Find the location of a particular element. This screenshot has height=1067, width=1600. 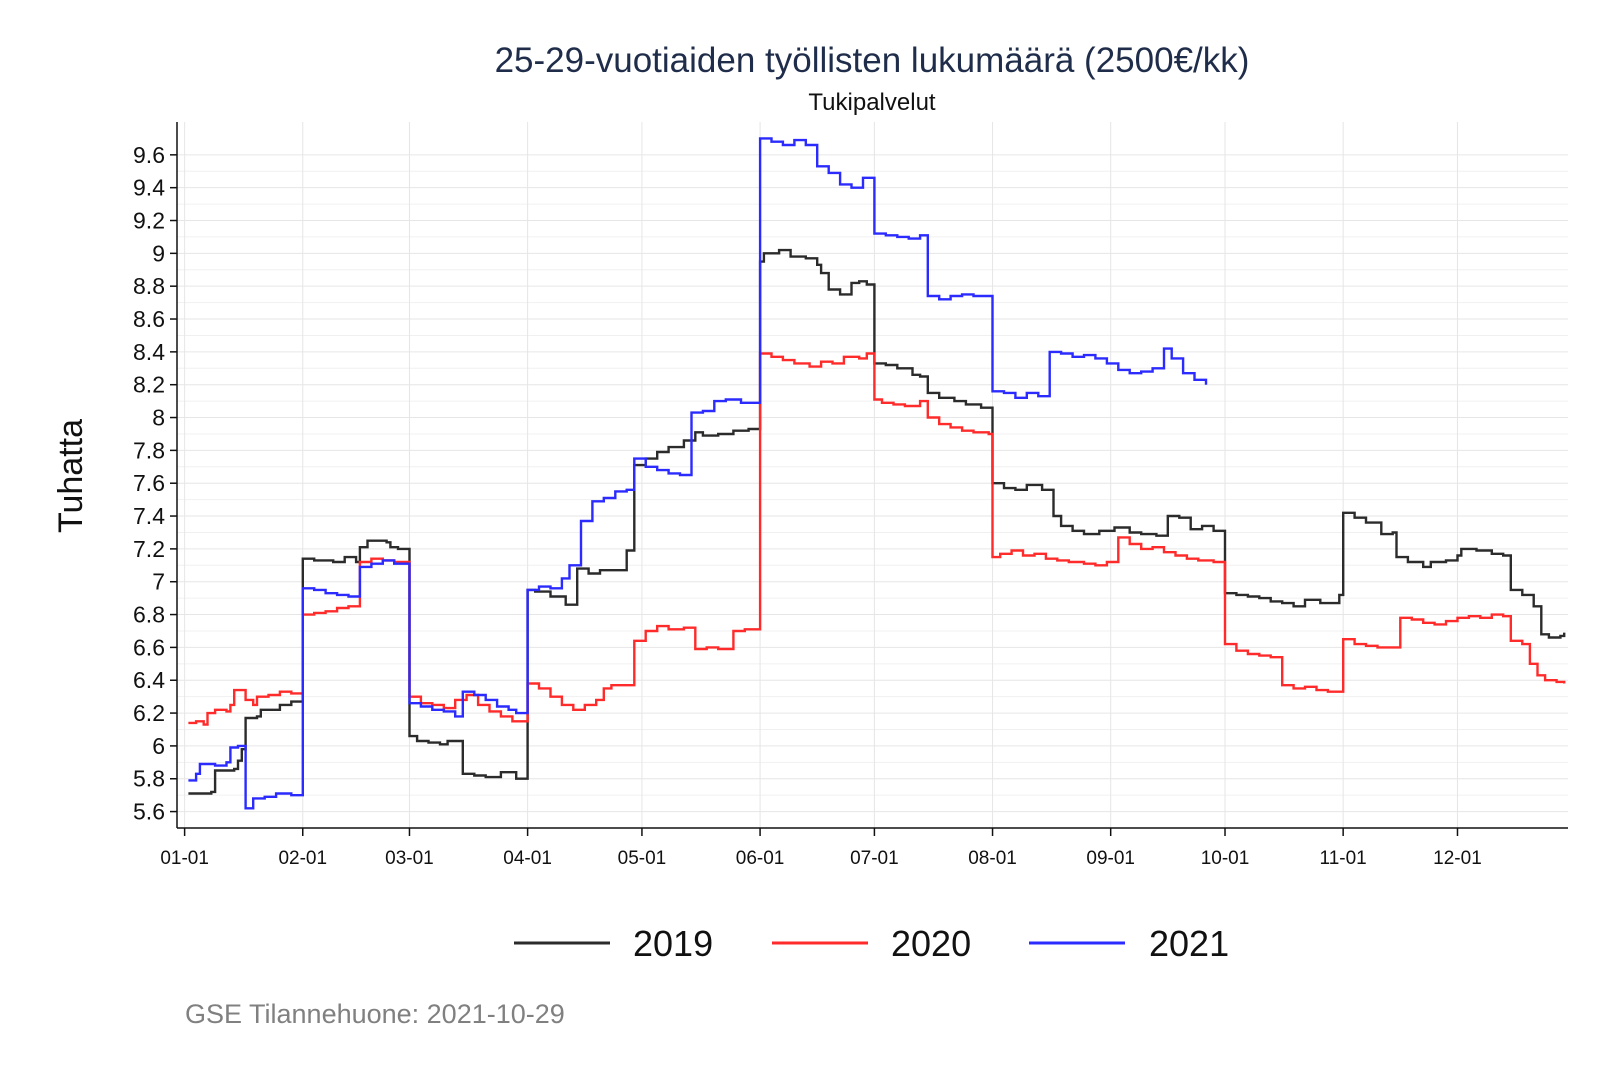

x-tick-label: 09-01 is located at coordinates (1110, 858).